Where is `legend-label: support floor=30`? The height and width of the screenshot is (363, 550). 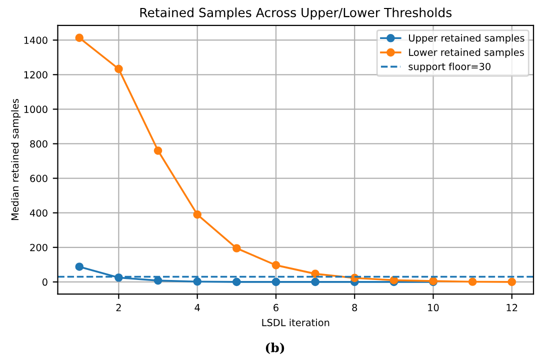
legend-label: support floor=30 is located at coordinates (449, 67).